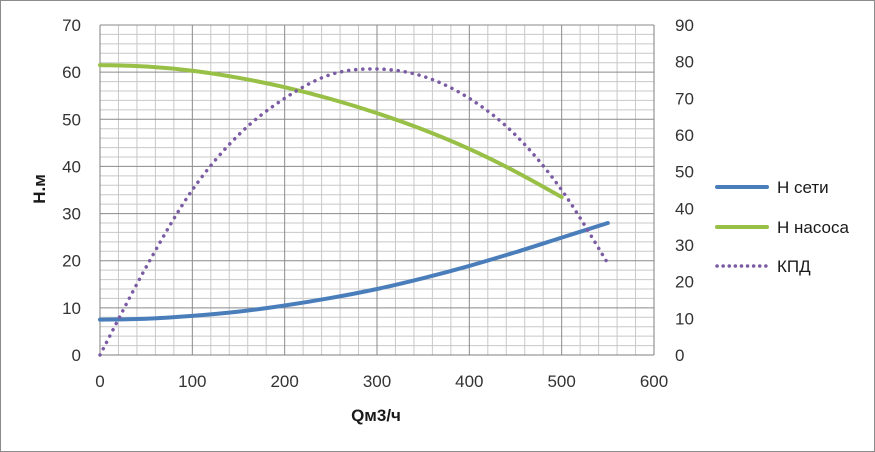 The image size is (875, 452). I want to click on x-tick-label: 400, so click(469, 381).